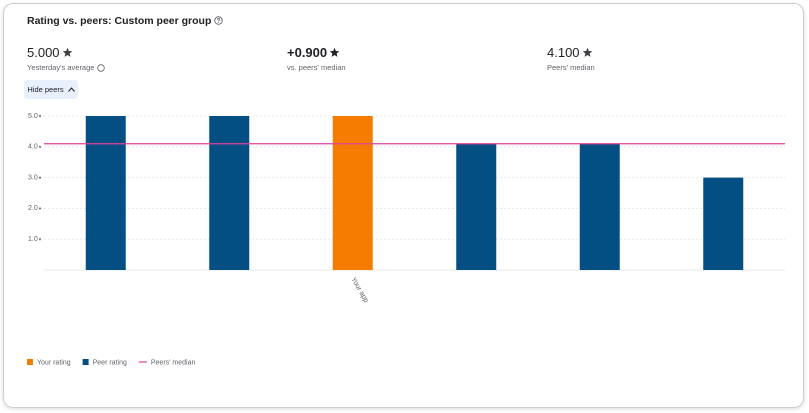 The width and height of the screenshot is (809, 413). I want to click on card-title: Rating vs. peers: Custom peer group, so click(125, 21).